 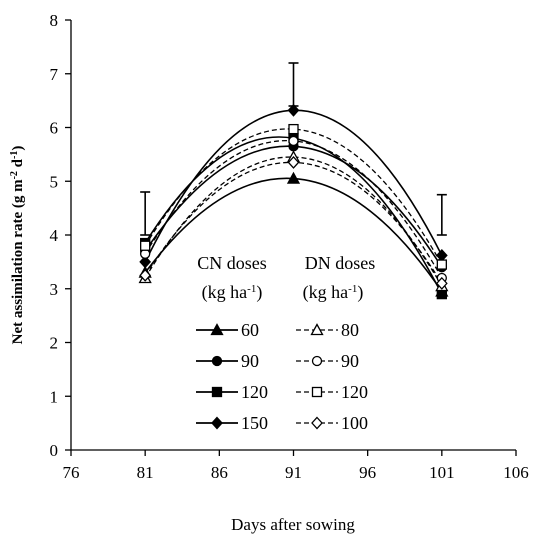 I want to click on x-tick-label: 76, so click(x=71, y=472).